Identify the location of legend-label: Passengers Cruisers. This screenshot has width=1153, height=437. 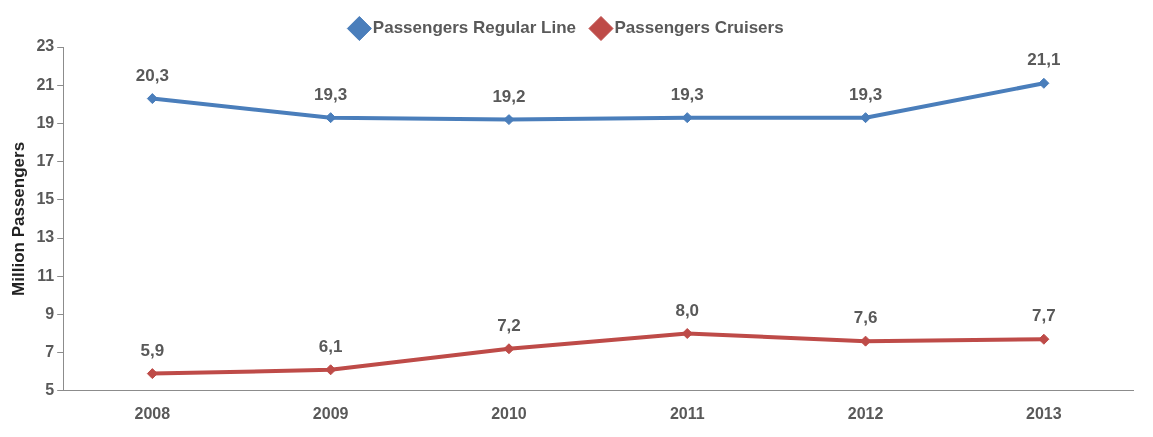
(699, 28).